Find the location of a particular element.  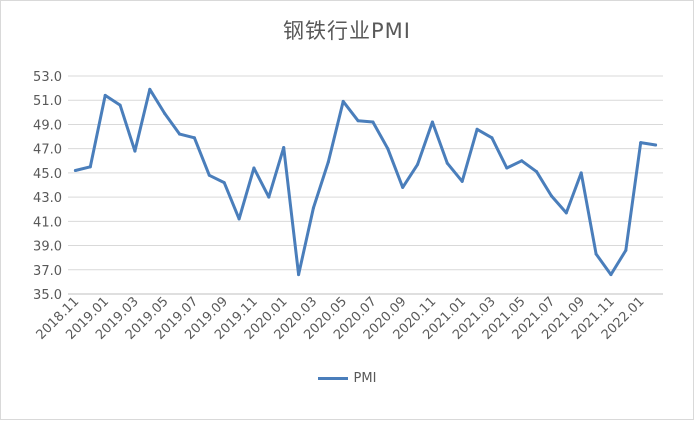

legend-swatch is located at coordinates (332, 378).